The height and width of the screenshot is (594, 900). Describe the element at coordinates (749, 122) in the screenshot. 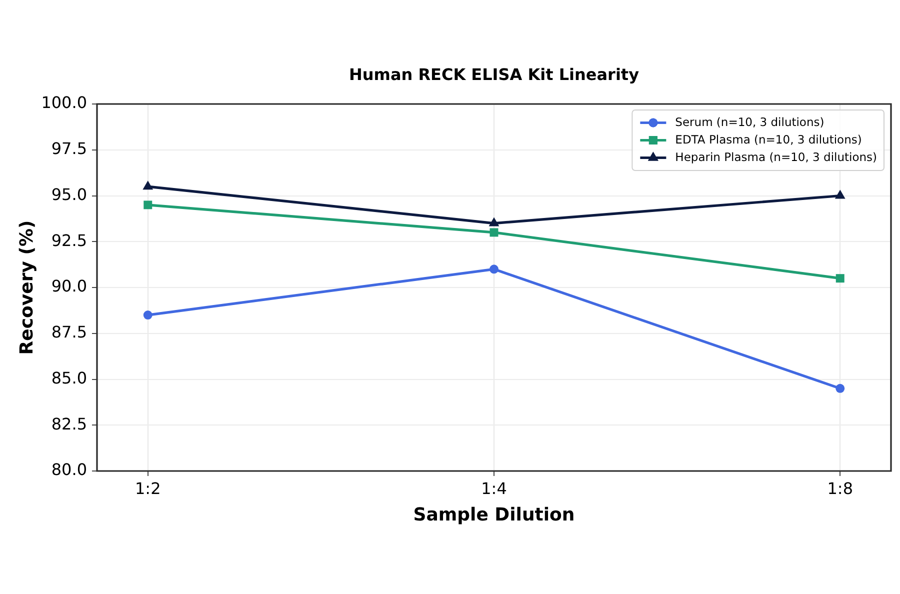

I see `legend-label: Serum (n=10, 3 dilutions)` at that location.